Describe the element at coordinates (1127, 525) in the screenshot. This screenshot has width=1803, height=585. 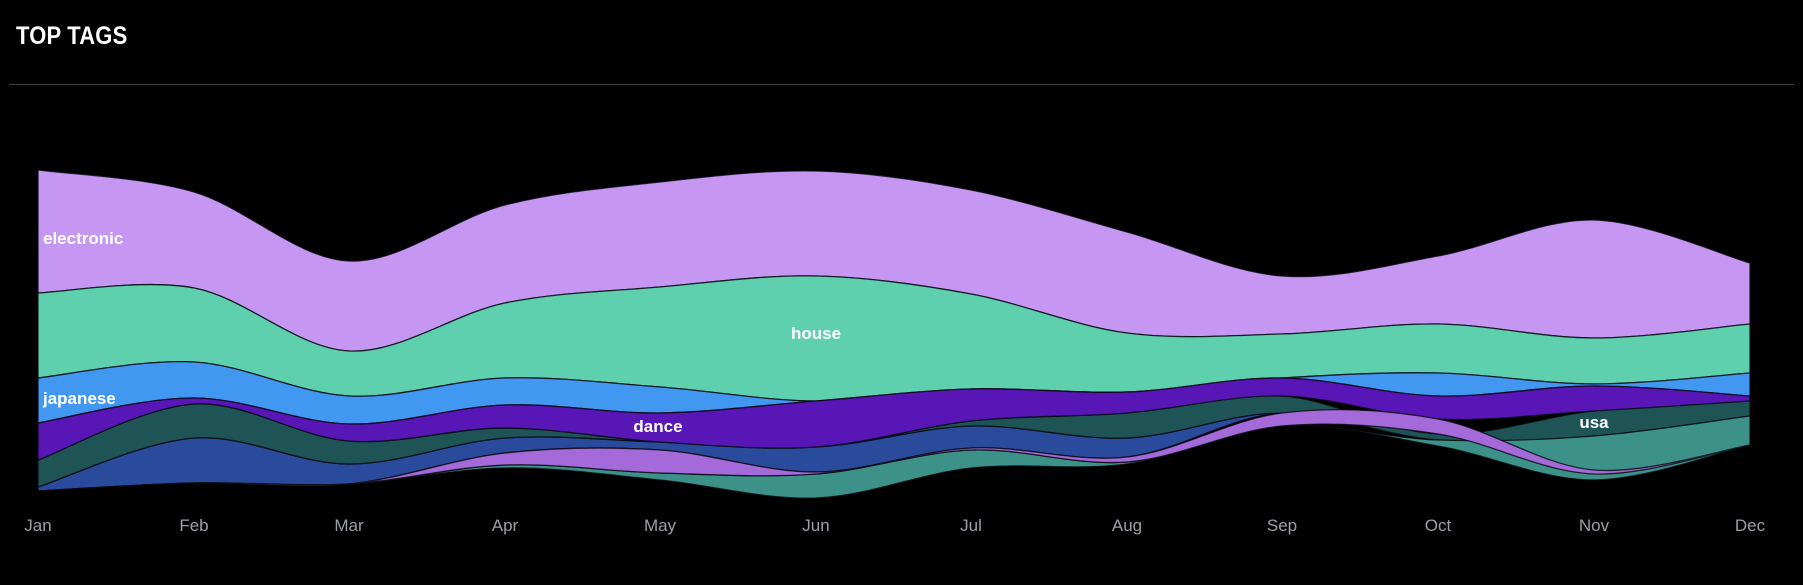
I see `axis-label-aug: Aug` at that location.